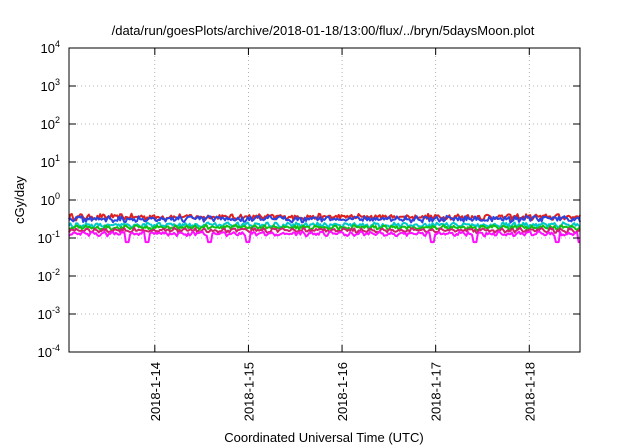 This screenshot has height=448, width=640. I want to click on x-tick-label: 2018-1-15, so click(248, 391).